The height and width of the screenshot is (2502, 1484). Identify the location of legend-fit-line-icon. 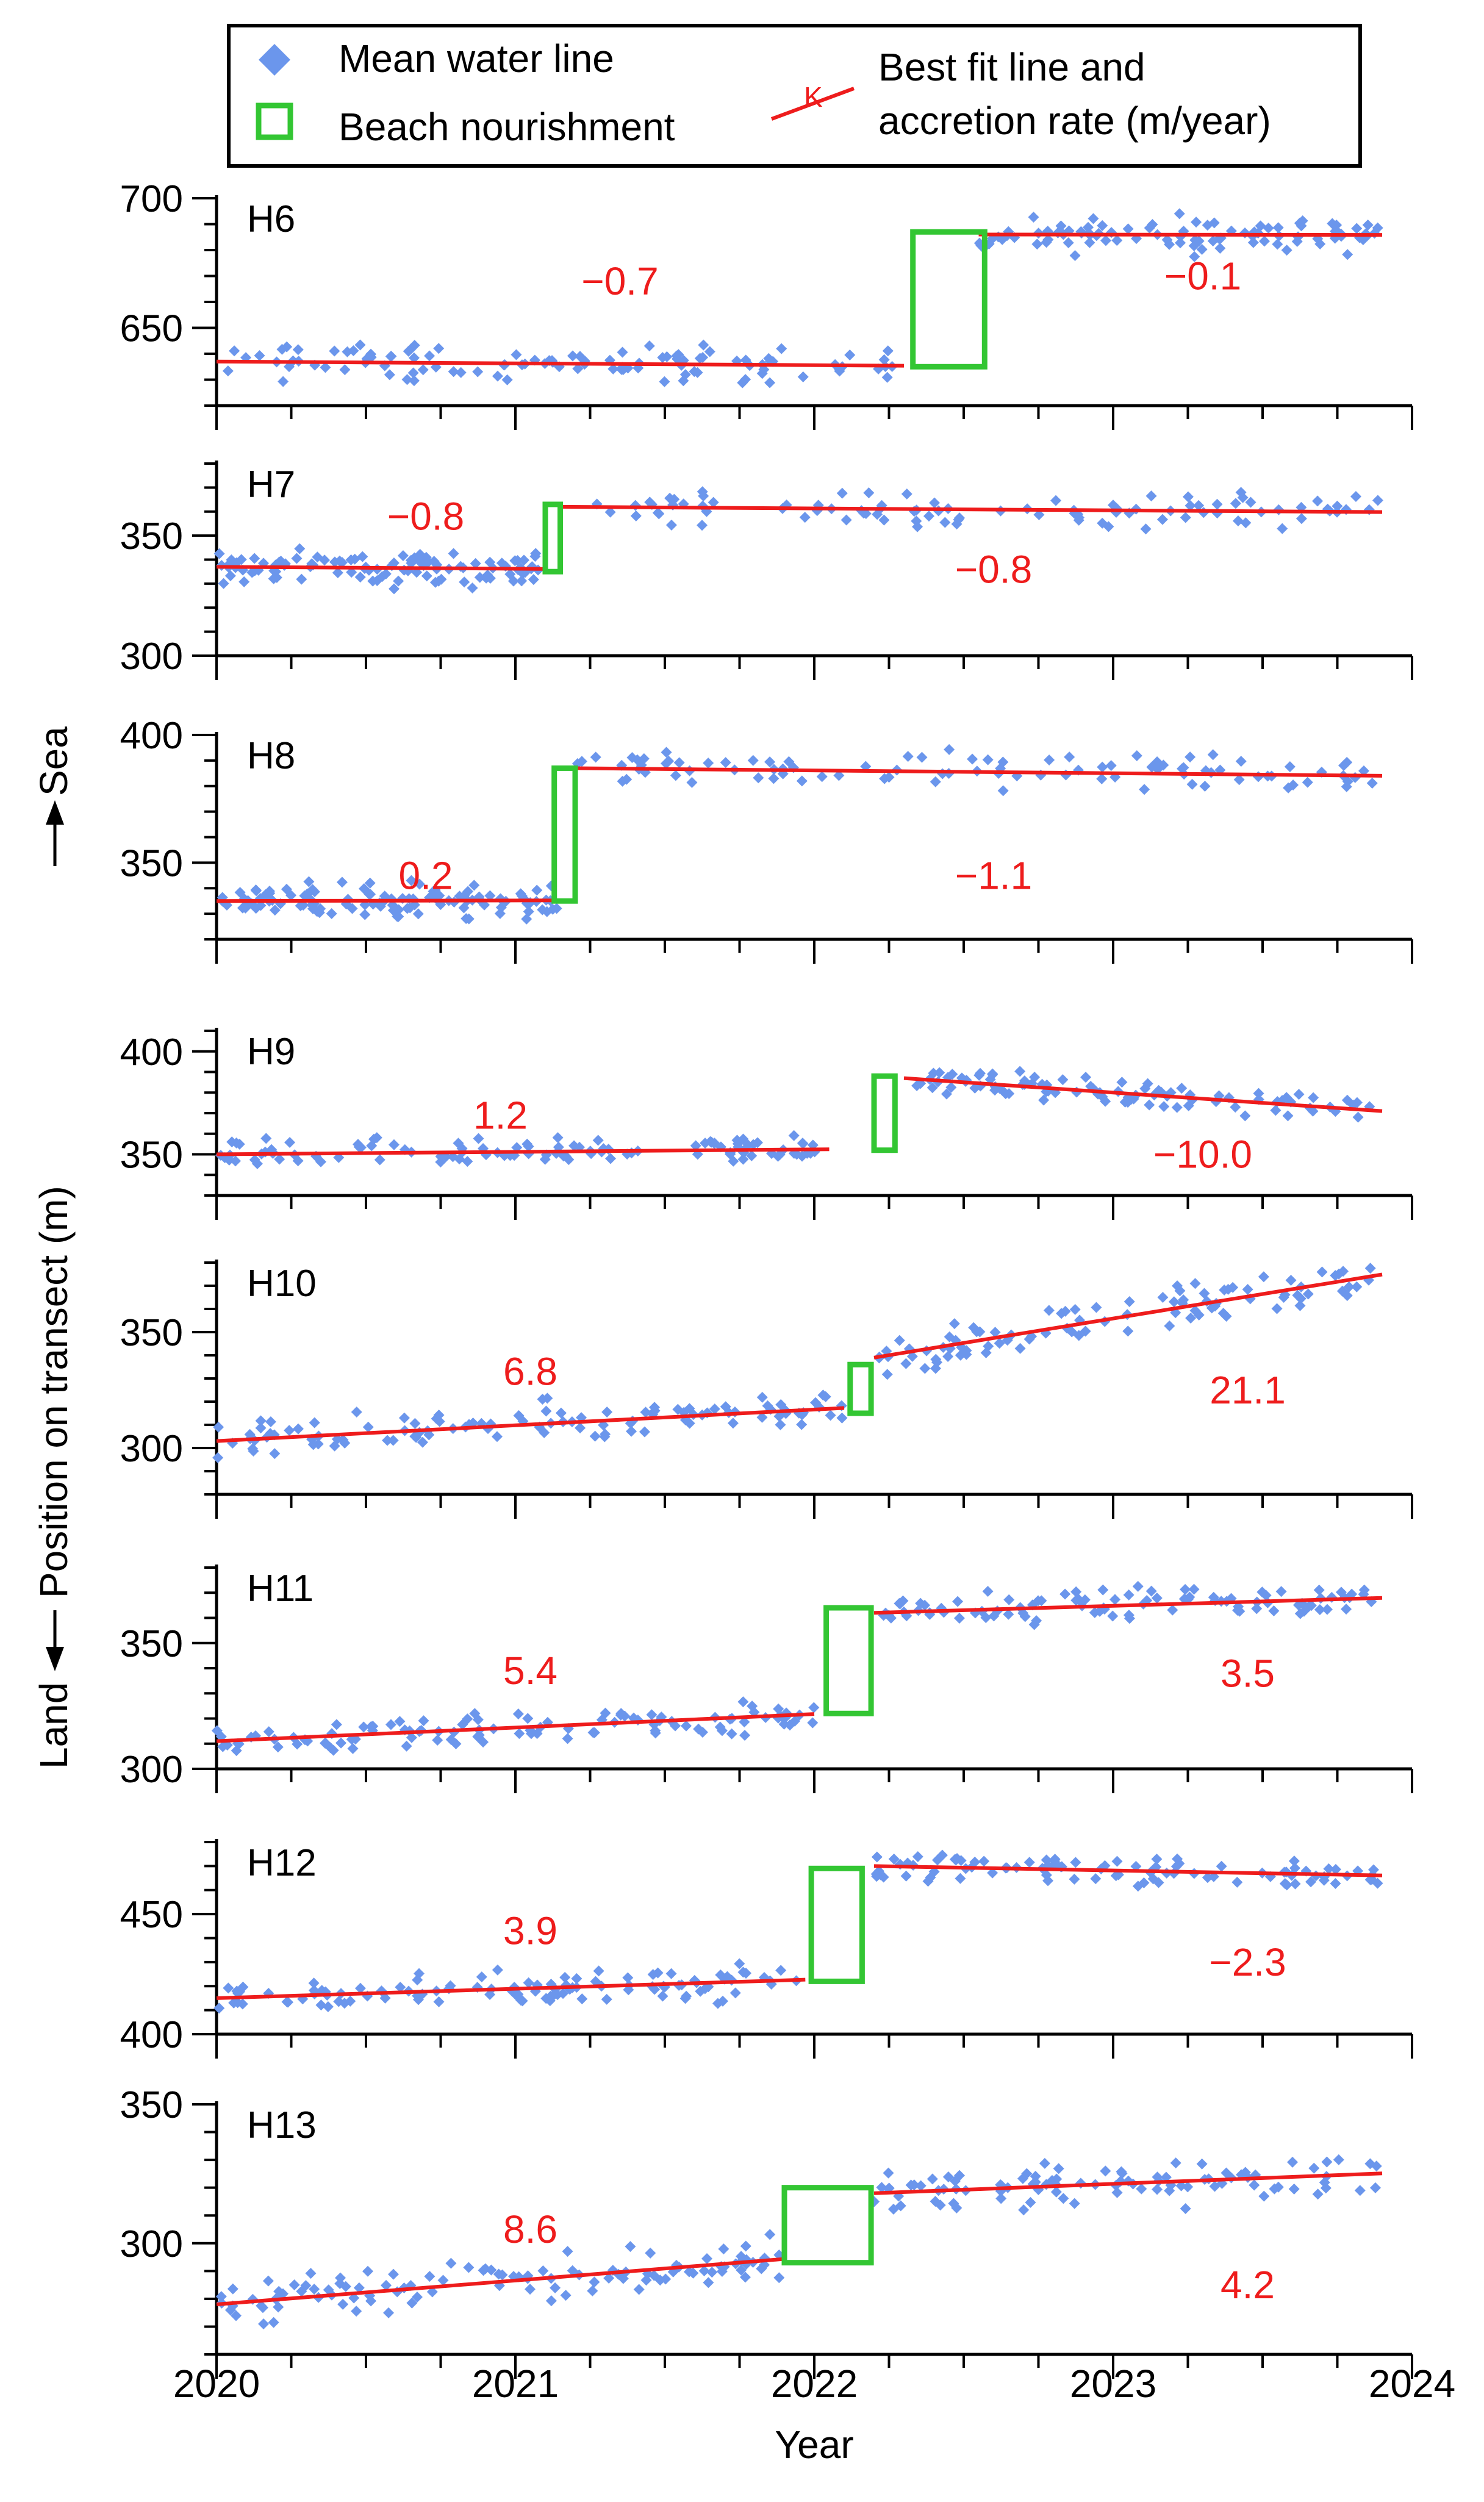
(812, 104).